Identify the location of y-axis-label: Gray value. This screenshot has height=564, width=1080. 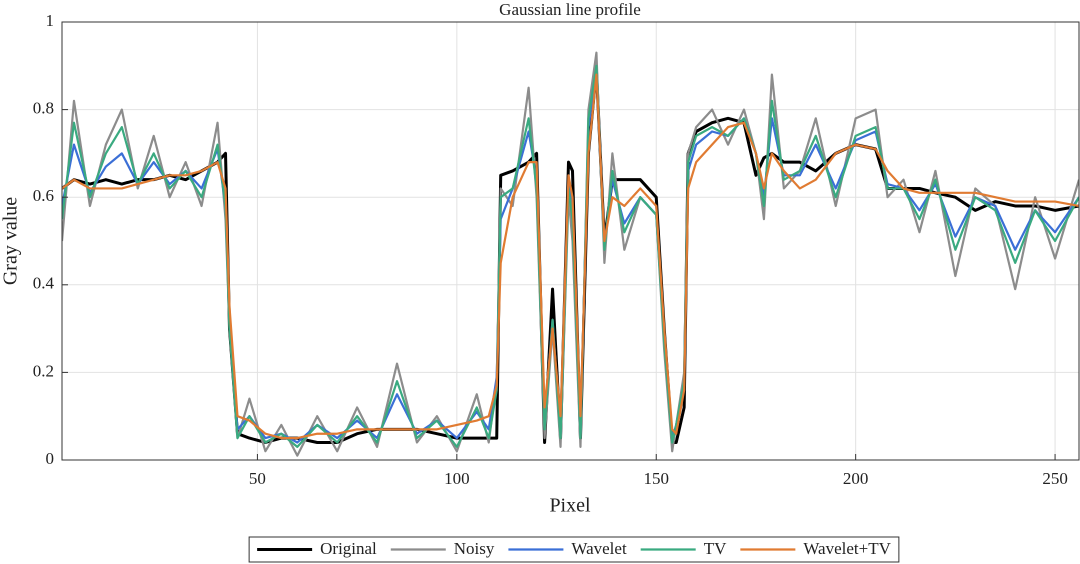
(11, 241).